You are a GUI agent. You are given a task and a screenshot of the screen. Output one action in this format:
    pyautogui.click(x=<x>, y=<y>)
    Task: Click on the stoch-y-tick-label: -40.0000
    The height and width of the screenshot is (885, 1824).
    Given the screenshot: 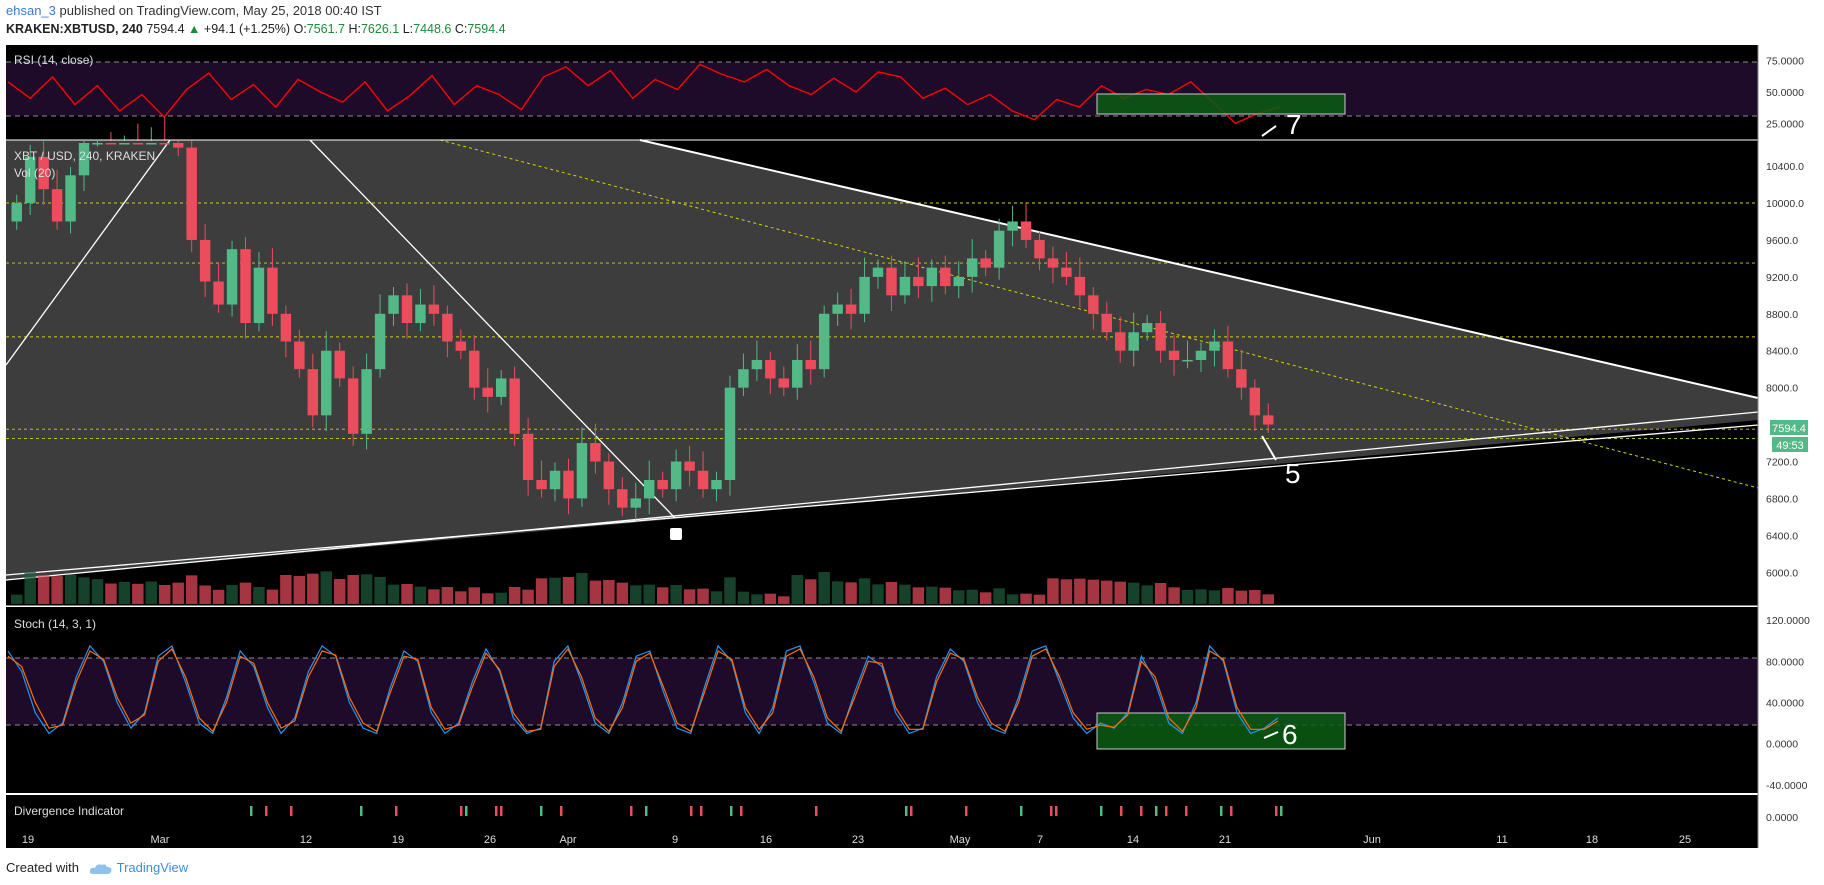 What is the action you would take?
    pyautogui.click(x=1787, y=786)
    